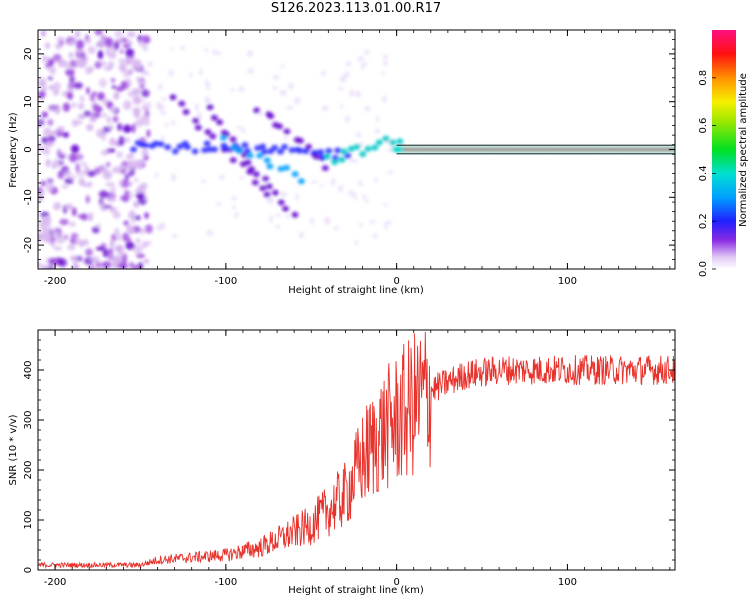 The height and width of the screenshot is (600, 750). I want to click on heatmap-ytick-label: -10, so click(28, 197).